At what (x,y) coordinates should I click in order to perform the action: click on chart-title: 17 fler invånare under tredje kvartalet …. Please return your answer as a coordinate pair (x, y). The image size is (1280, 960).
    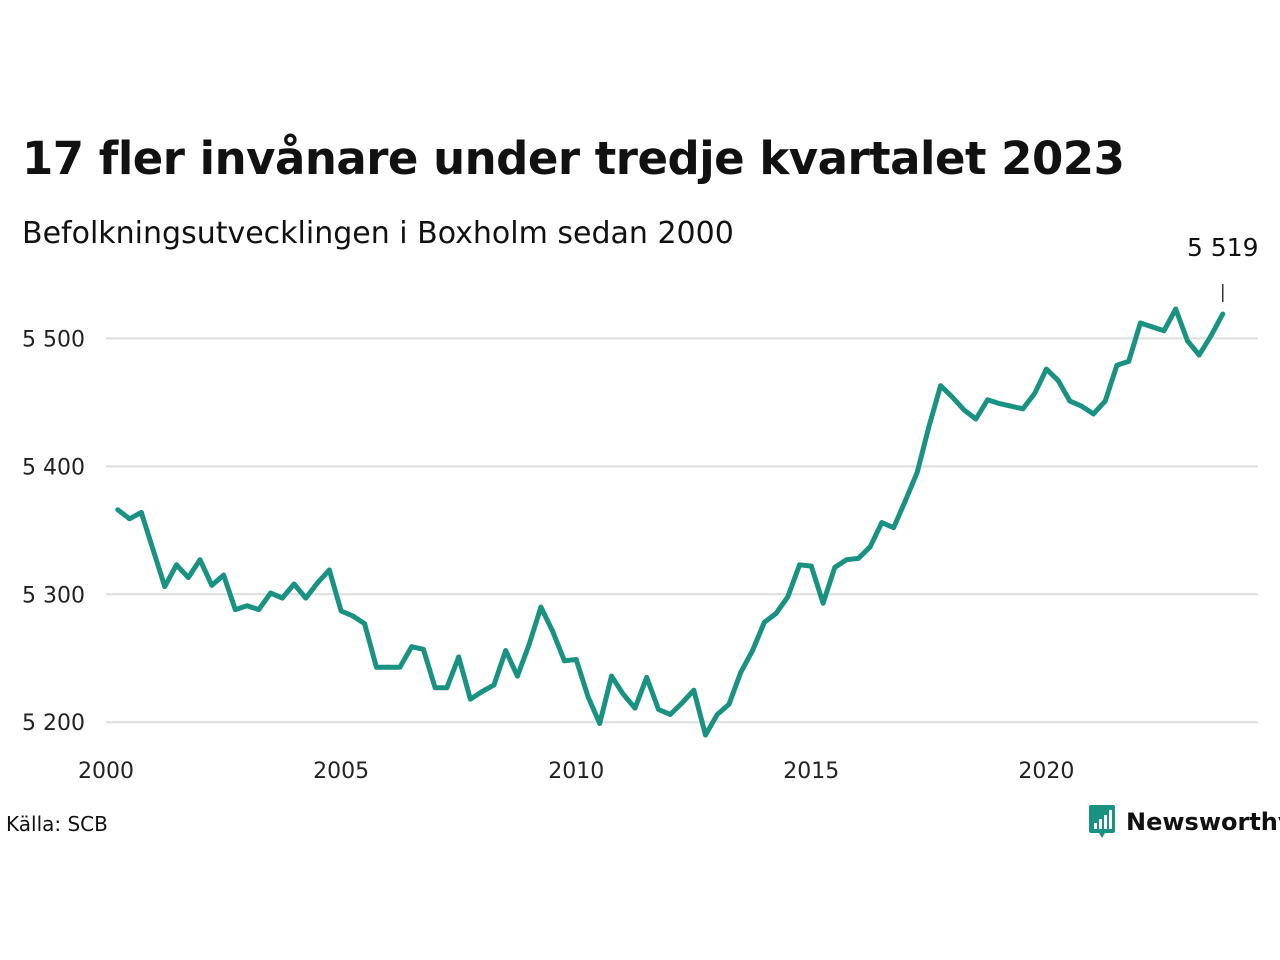
    Looking at the image, I should click on (573, 158).